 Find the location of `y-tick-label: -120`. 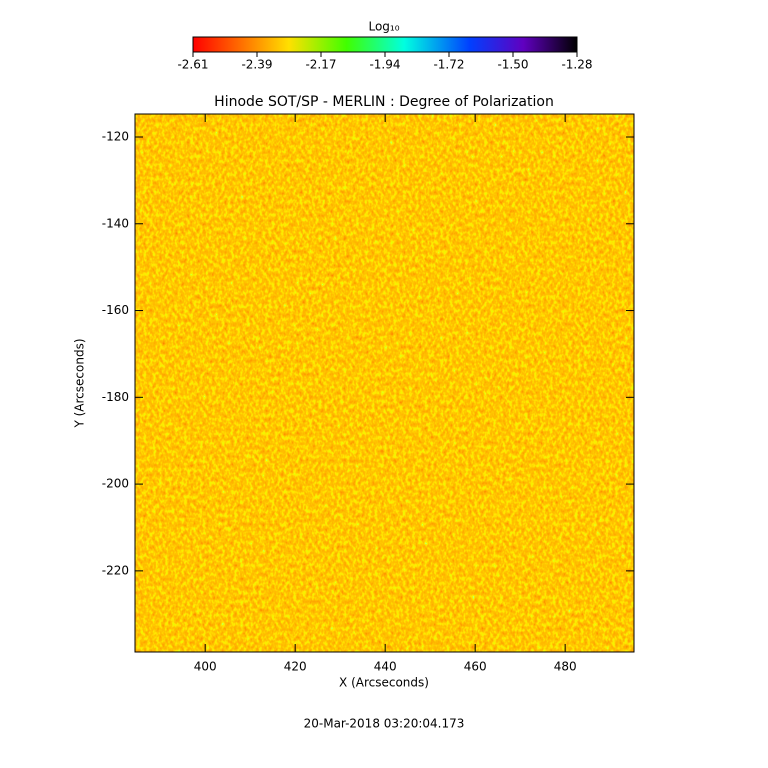

y-tick-label: -120 is located at coordinates (115, 136).